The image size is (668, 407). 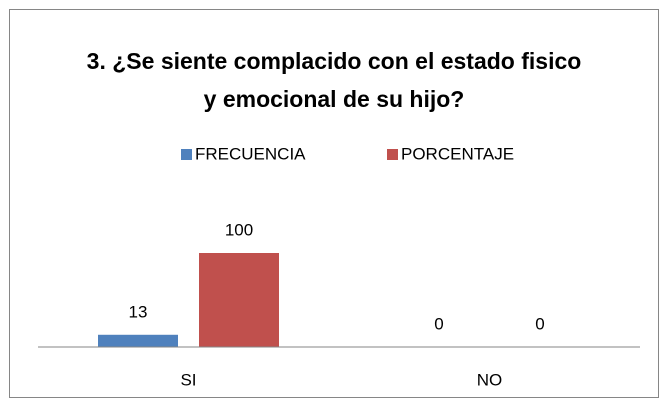 What do you see at coordinates (250, 153) in the screenshot?
I see `legend-label: FRECUENCIA` at bounding box center [250, 153].